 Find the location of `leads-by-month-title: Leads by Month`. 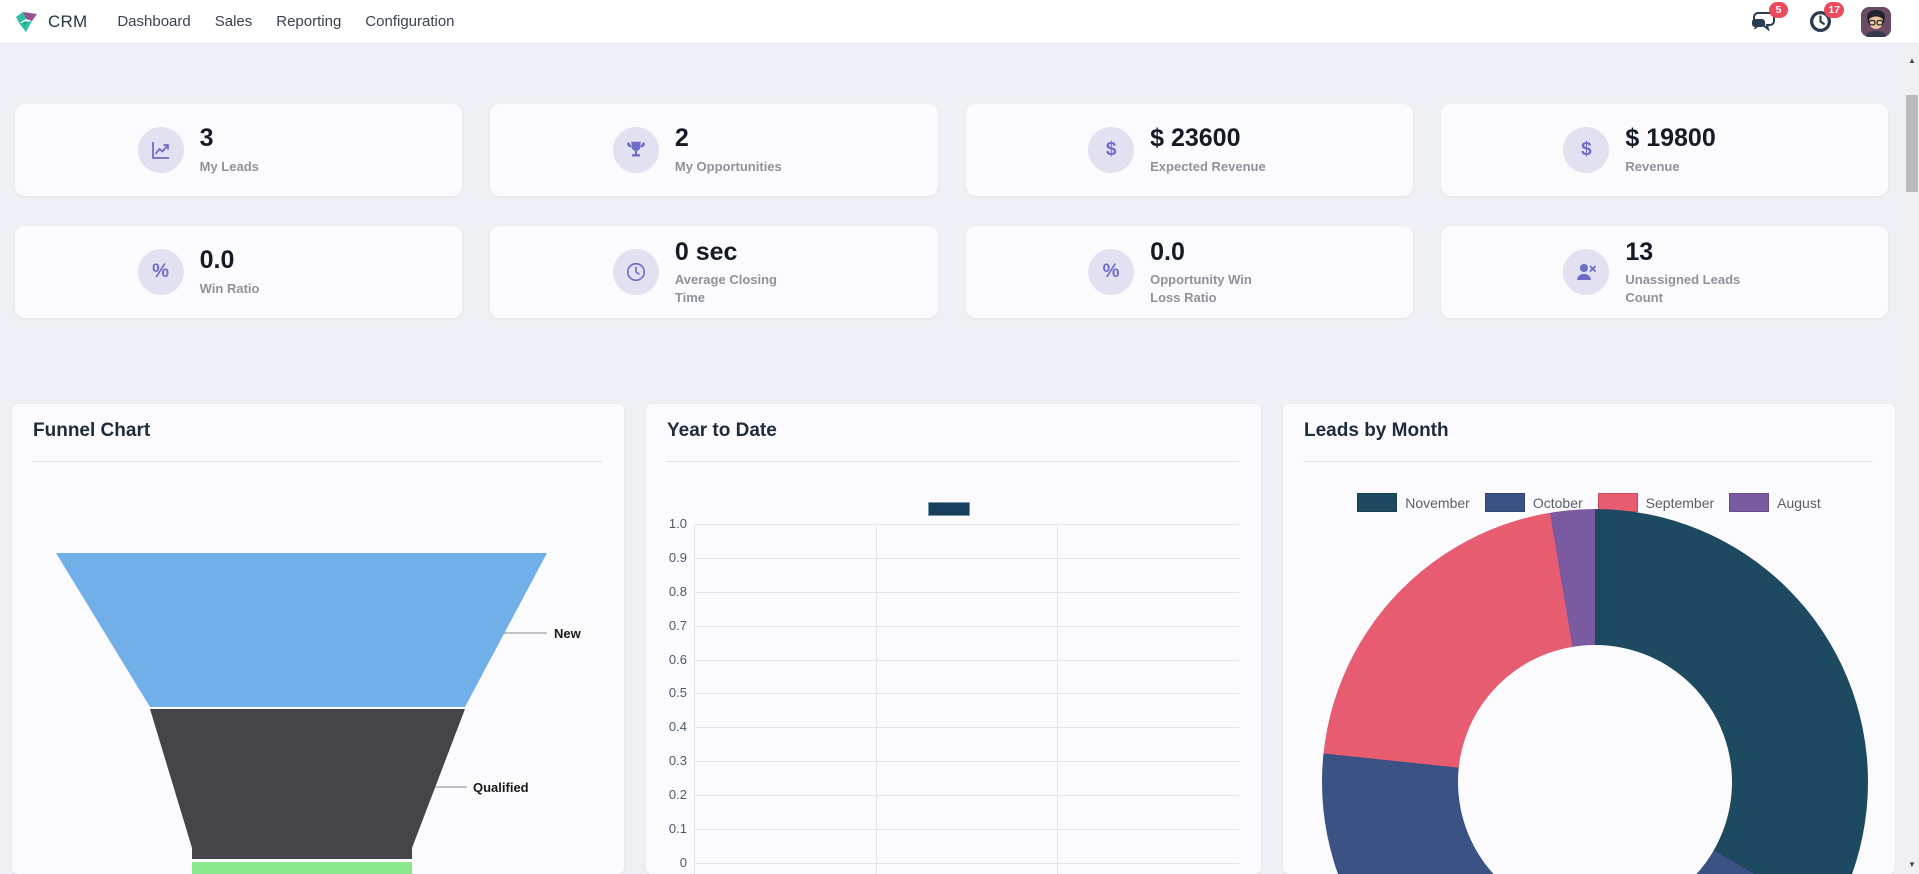

leads-by-month-title: Leads by Month is located at coordinates (1376, 430).